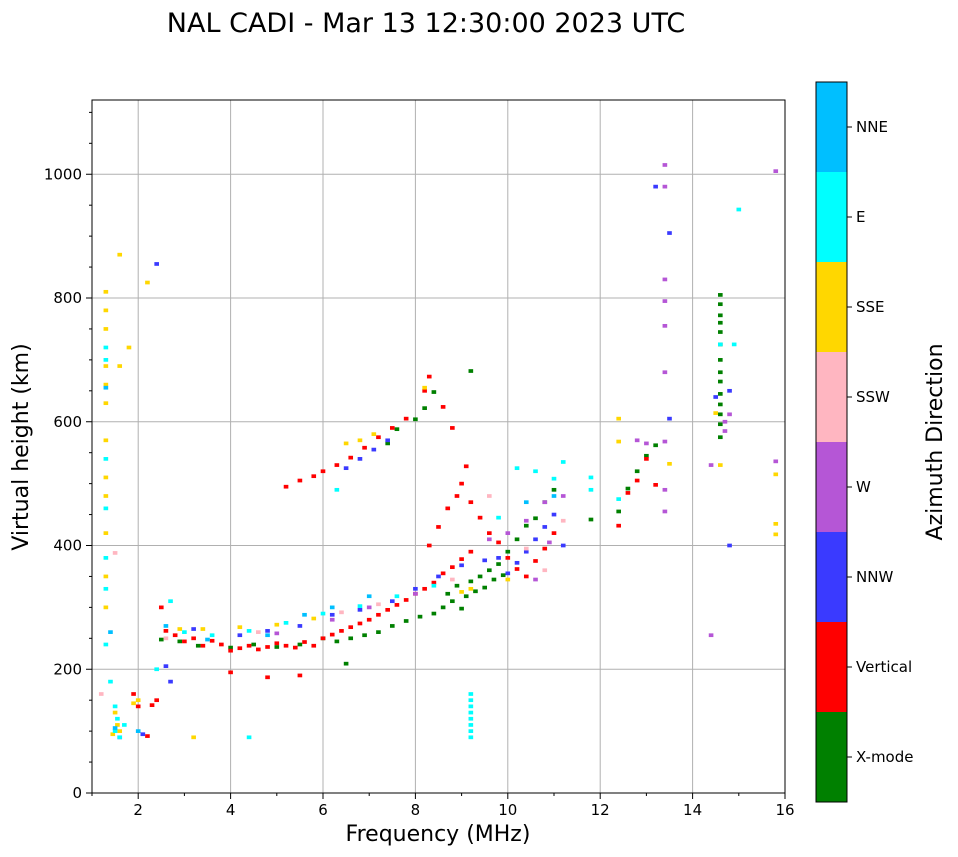  I want to click on x-tick-label: 12, so click(600, 810).